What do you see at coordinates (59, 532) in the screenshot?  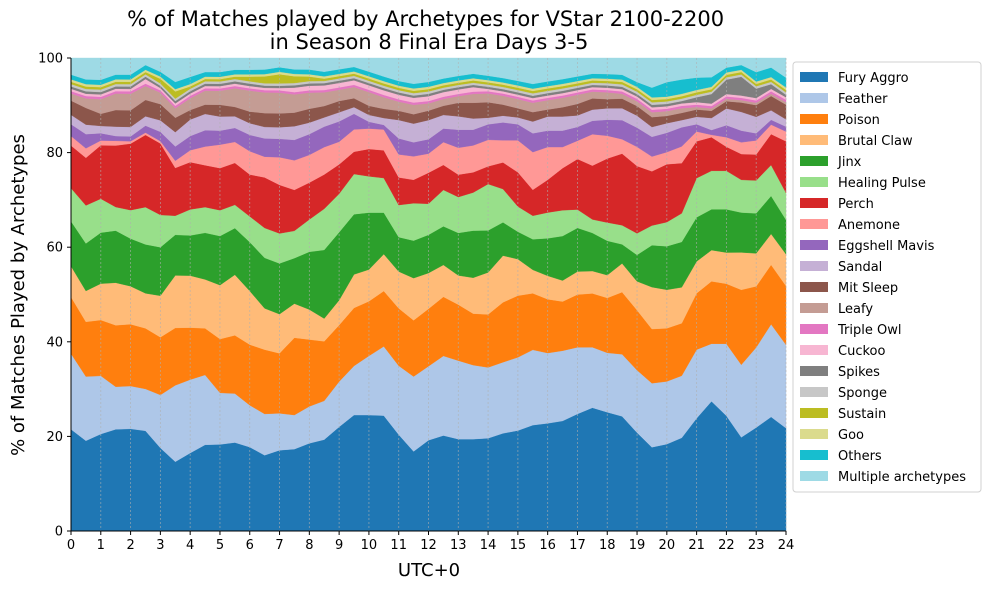 I see `y-tick-label: 0` at bounding box center [59, 532].